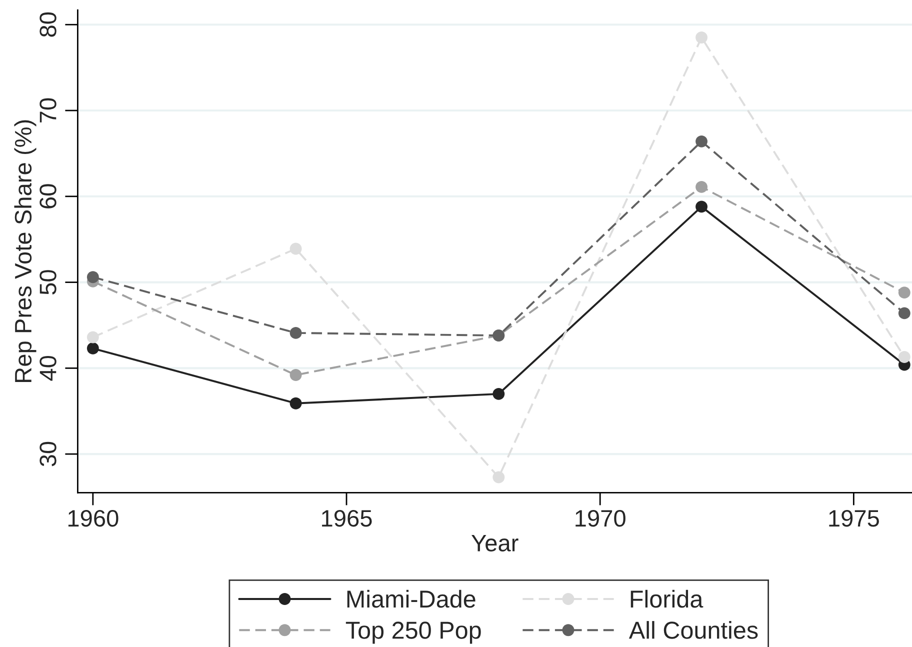  Describe the element at coordinates (48, 282) in the screenshot. I see `y-tick-label: 50` at that location.